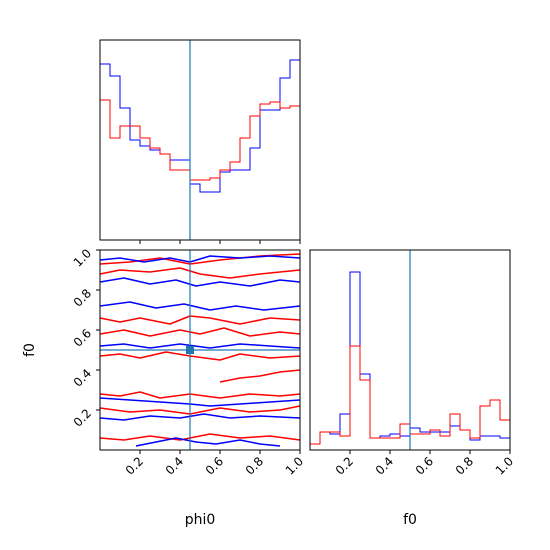  What do you see at coordinates (82, 257) in the screenshot?
I see `y-tick-label: 1.0` at bounding box center [82, 257].